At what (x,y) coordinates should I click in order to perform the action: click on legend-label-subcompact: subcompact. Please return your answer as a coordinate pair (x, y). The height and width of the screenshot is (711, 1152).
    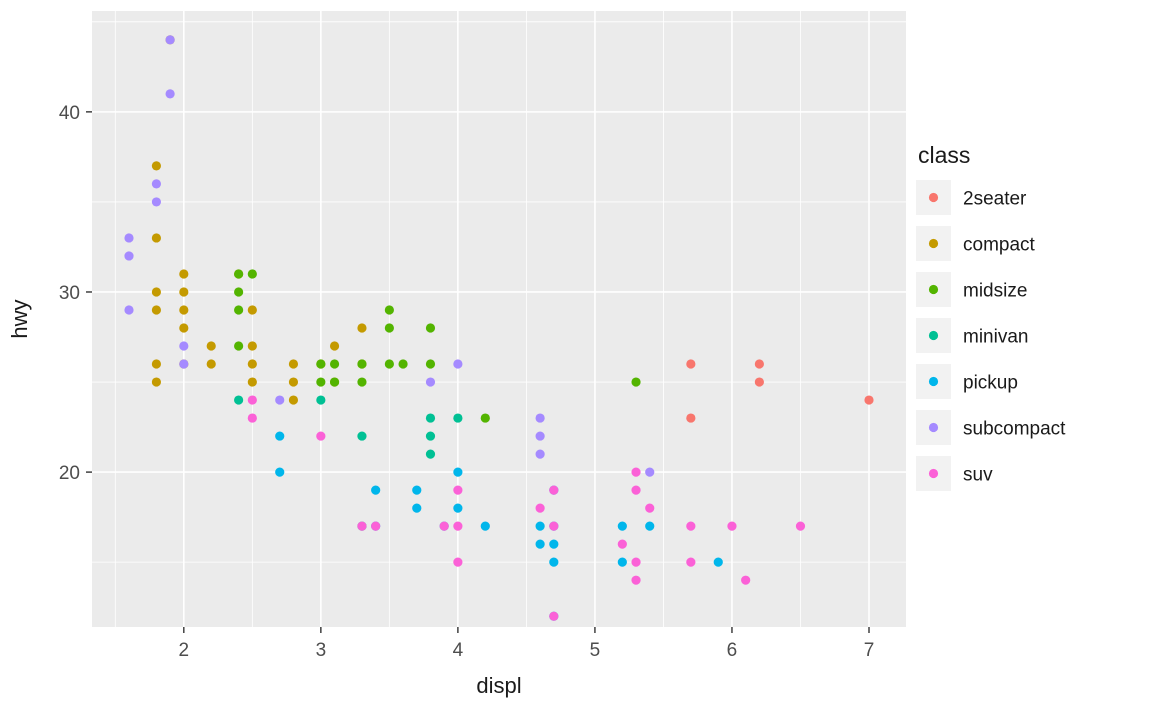
    Looking at the image, I should click on (1014, 429).